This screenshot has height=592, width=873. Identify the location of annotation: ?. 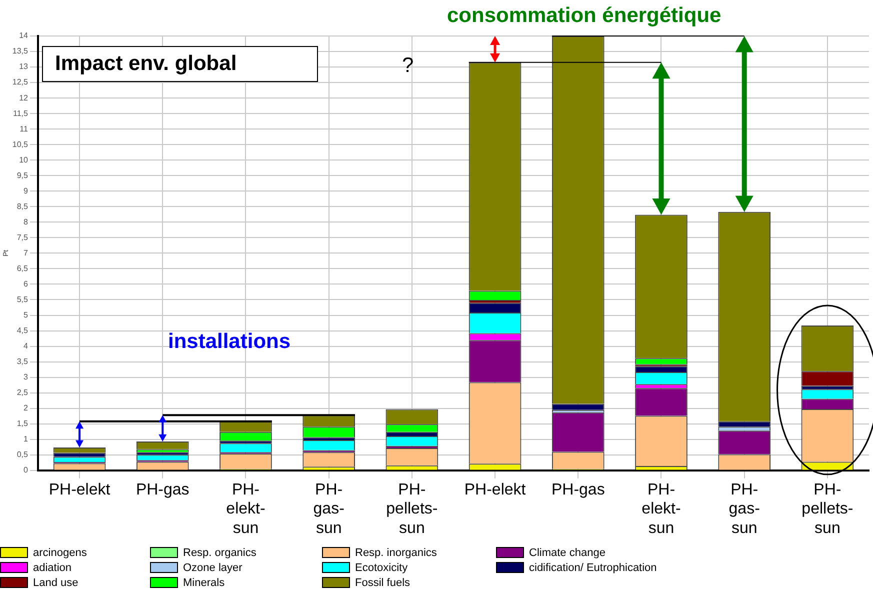
(408, 66).